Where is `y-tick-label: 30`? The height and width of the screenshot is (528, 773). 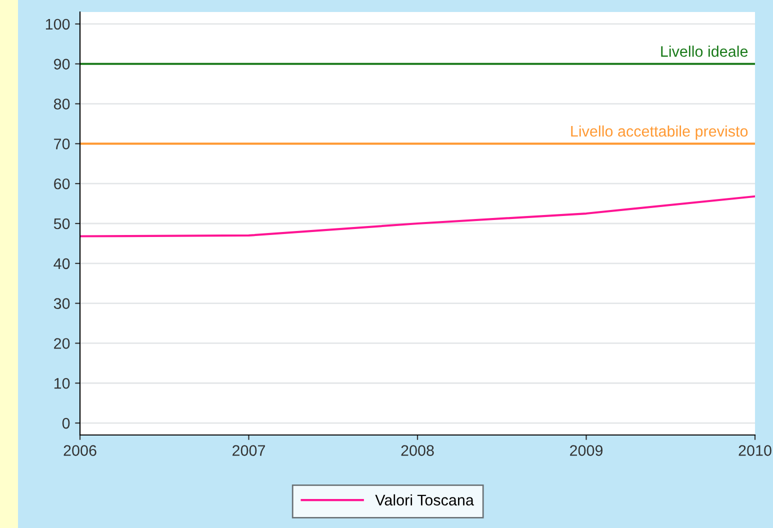 y-tick-label: 30 is located at coordinates (62, 303).